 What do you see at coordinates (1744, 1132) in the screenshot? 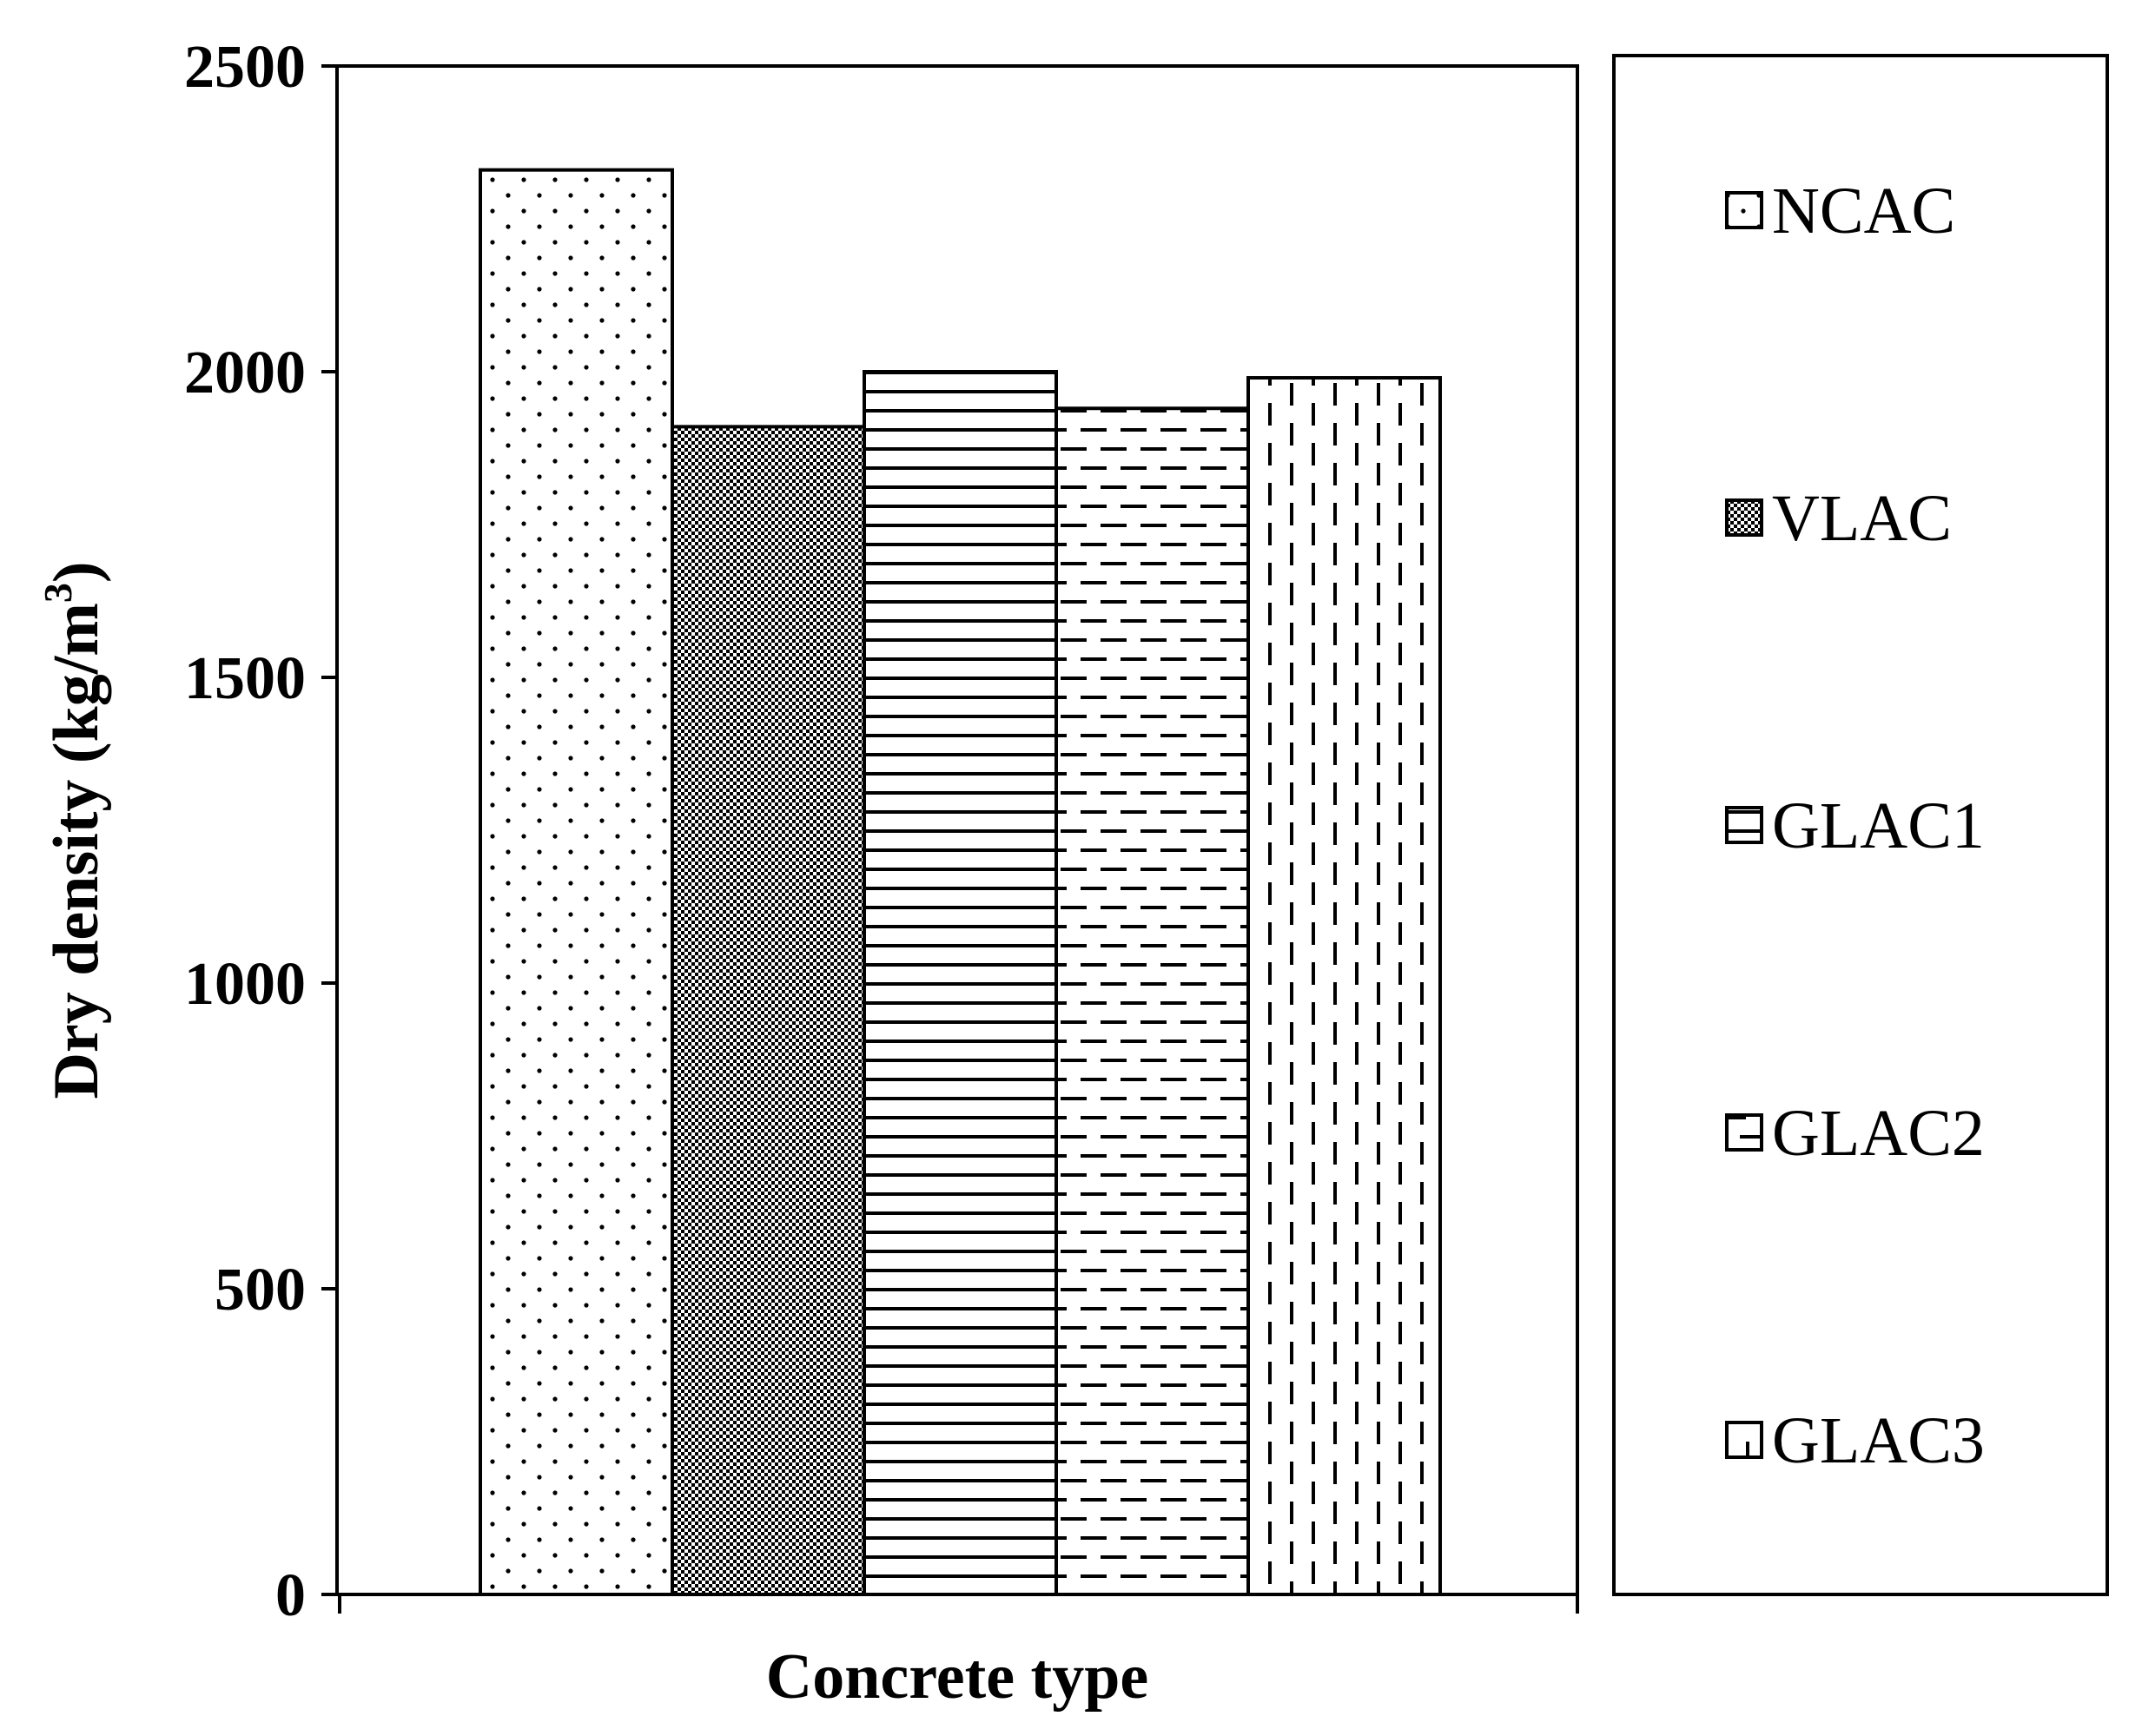
I see `legend-swatch-glac2` at bounding box center [1744, 1132].